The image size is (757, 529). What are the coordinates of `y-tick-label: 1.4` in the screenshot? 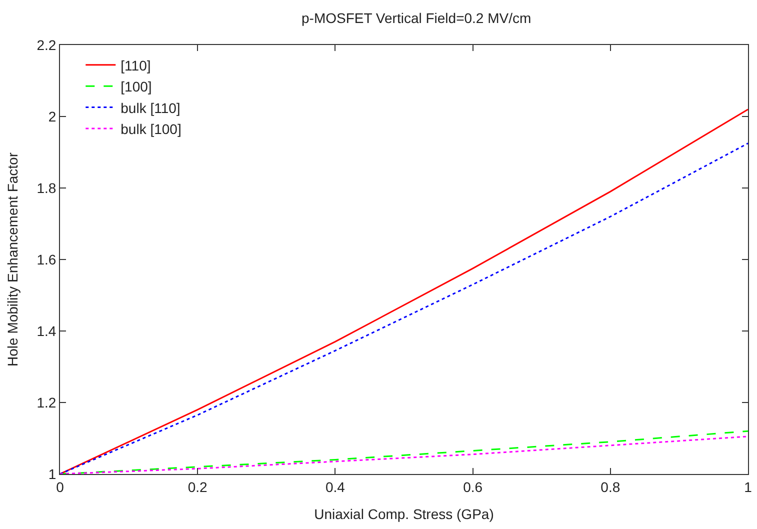 It's located at (46, 330).